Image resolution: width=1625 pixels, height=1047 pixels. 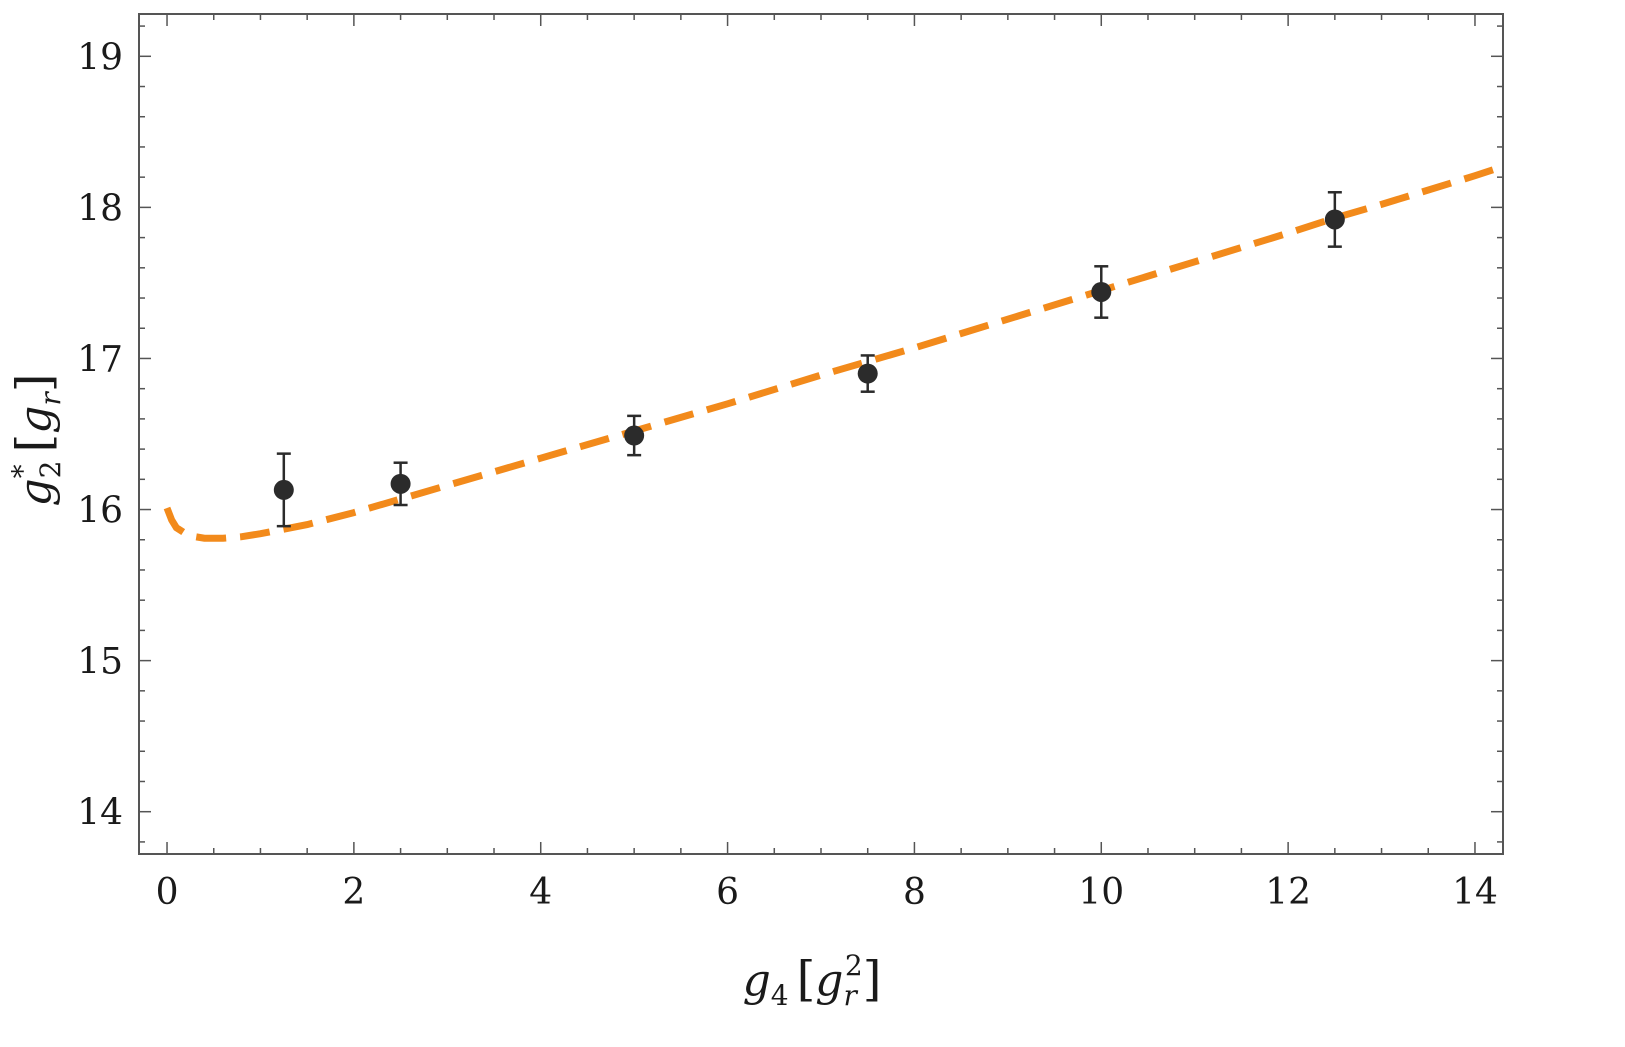 I want to click on y-axis-label: g*2[gr], so click(x=36, y=439).